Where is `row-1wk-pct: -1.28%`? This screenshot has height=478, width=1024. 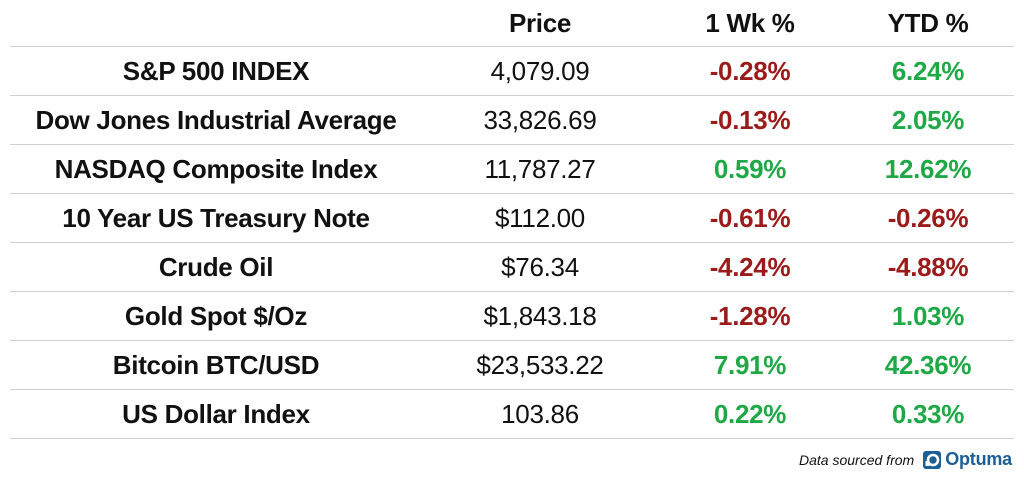 row-1wk-pct: -1.28% is located at coordinates (750, 316).